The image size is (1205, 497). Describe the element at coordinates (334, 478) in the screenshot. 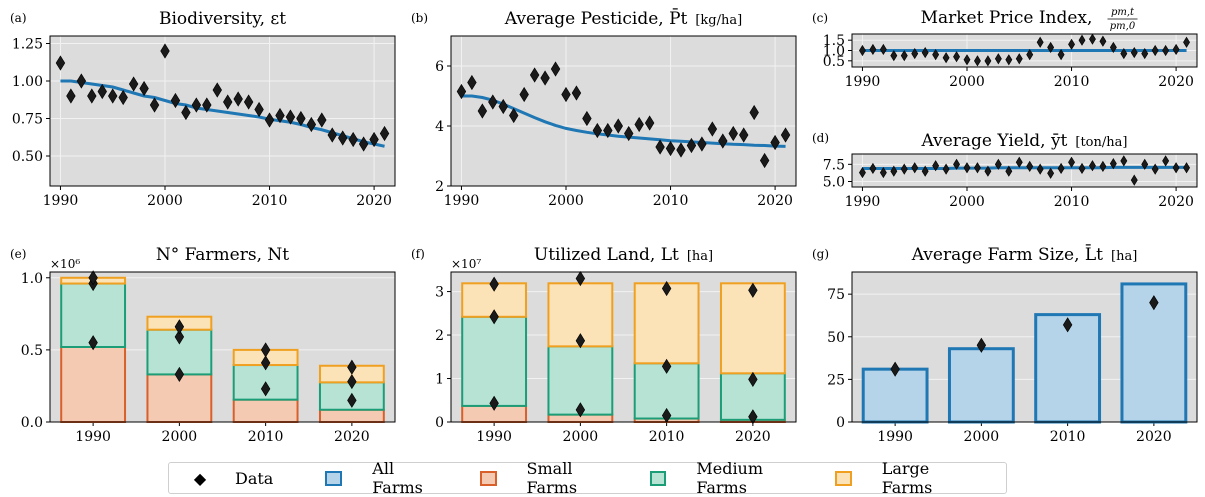

I see `legend-swatch-all-farms` at that location.